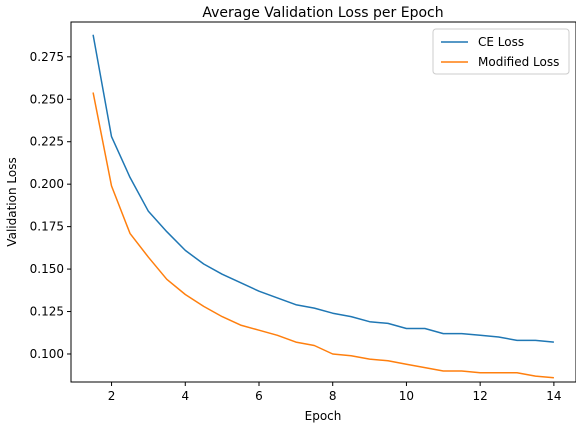 This screenshot has height=424, width=576. Describe the element at coordinates (50, 205) in the screenshot. I see `y-axis-ticks: 0.100 0.125 0.150 0.175 0.200 0.225 0.250 0.275` at that location.